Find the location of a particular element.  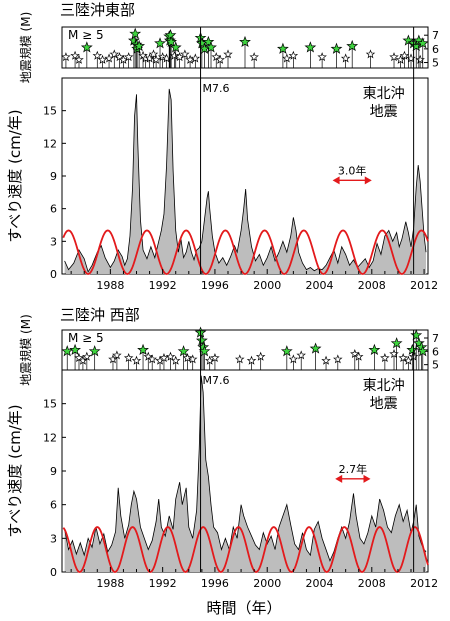

period-label: 3.0年 is located at coordinates (352, 170).